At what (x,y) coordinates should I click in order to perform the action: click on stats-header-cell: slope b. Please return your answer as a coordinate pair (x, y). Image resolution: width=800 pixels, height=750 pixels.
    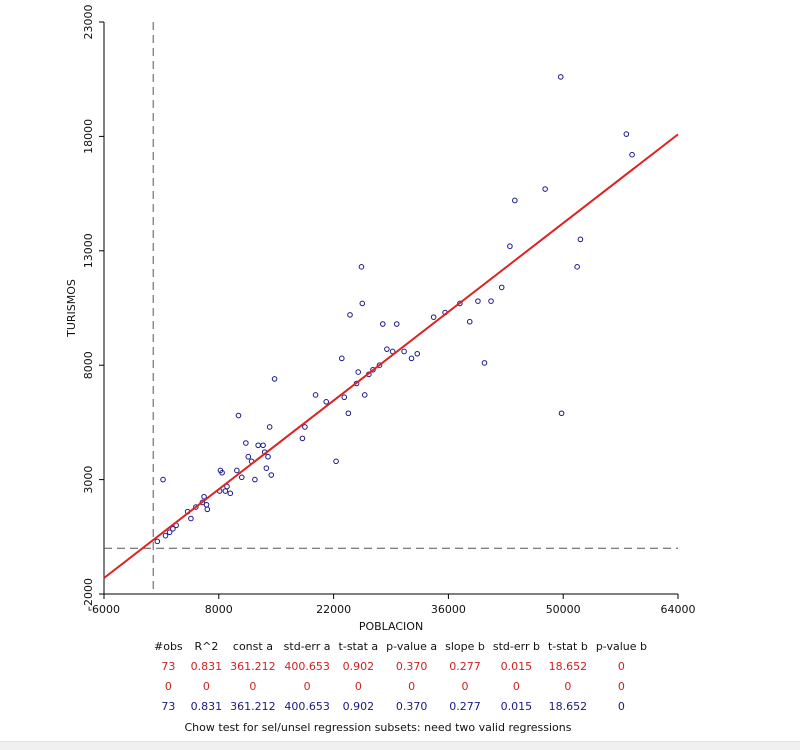
    Looking at the image, I should click on (465, 646).